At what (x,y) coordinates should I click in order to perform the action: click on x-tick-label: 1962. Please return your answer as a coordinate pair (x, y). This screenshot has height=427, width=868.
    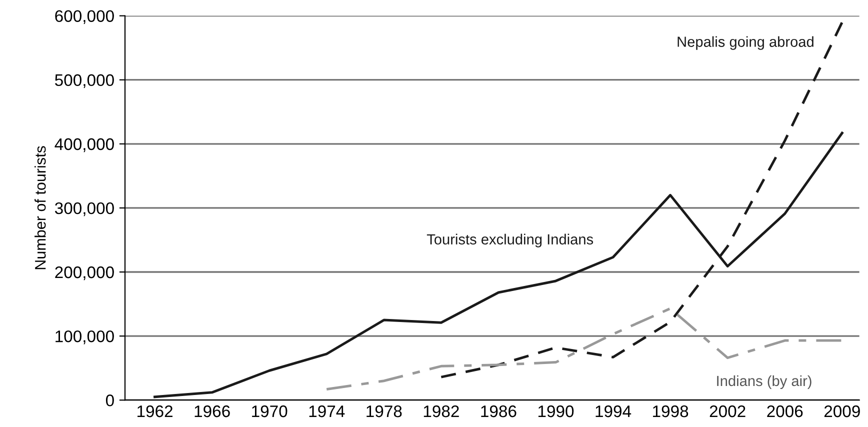
    Looking at the image, I should click on (155, 411).